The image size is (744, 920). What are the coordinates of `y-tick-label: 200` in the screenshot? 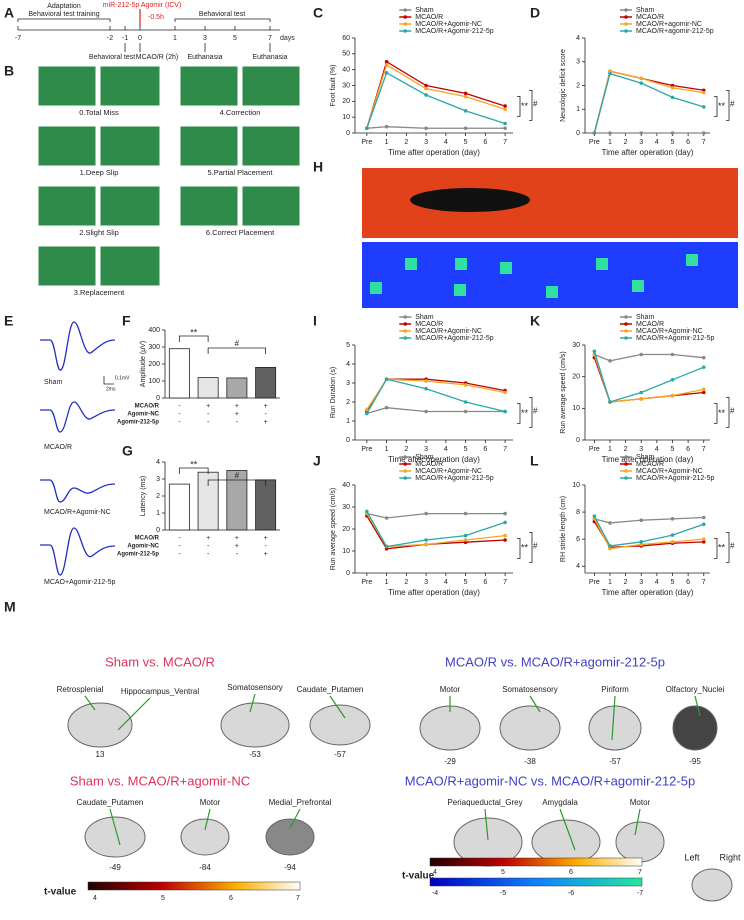 It's located at (154, 364).